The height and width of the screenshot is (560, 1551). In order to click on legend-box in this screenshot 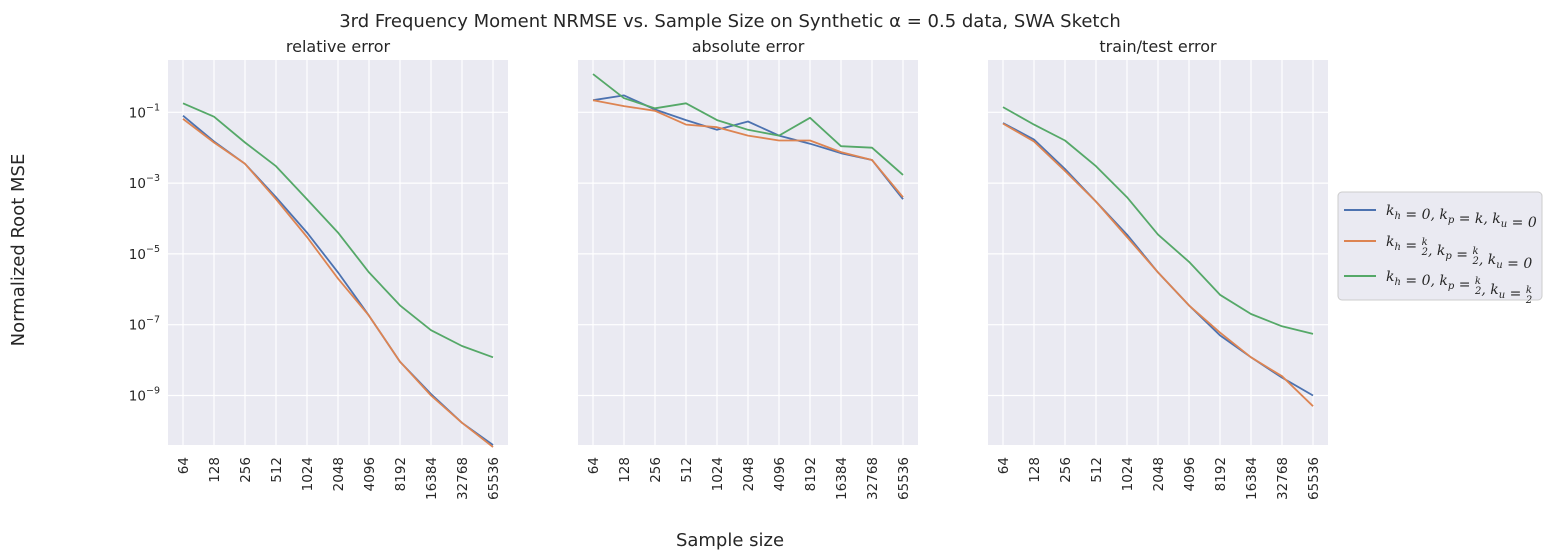, I will do `click(1440, 246)`.